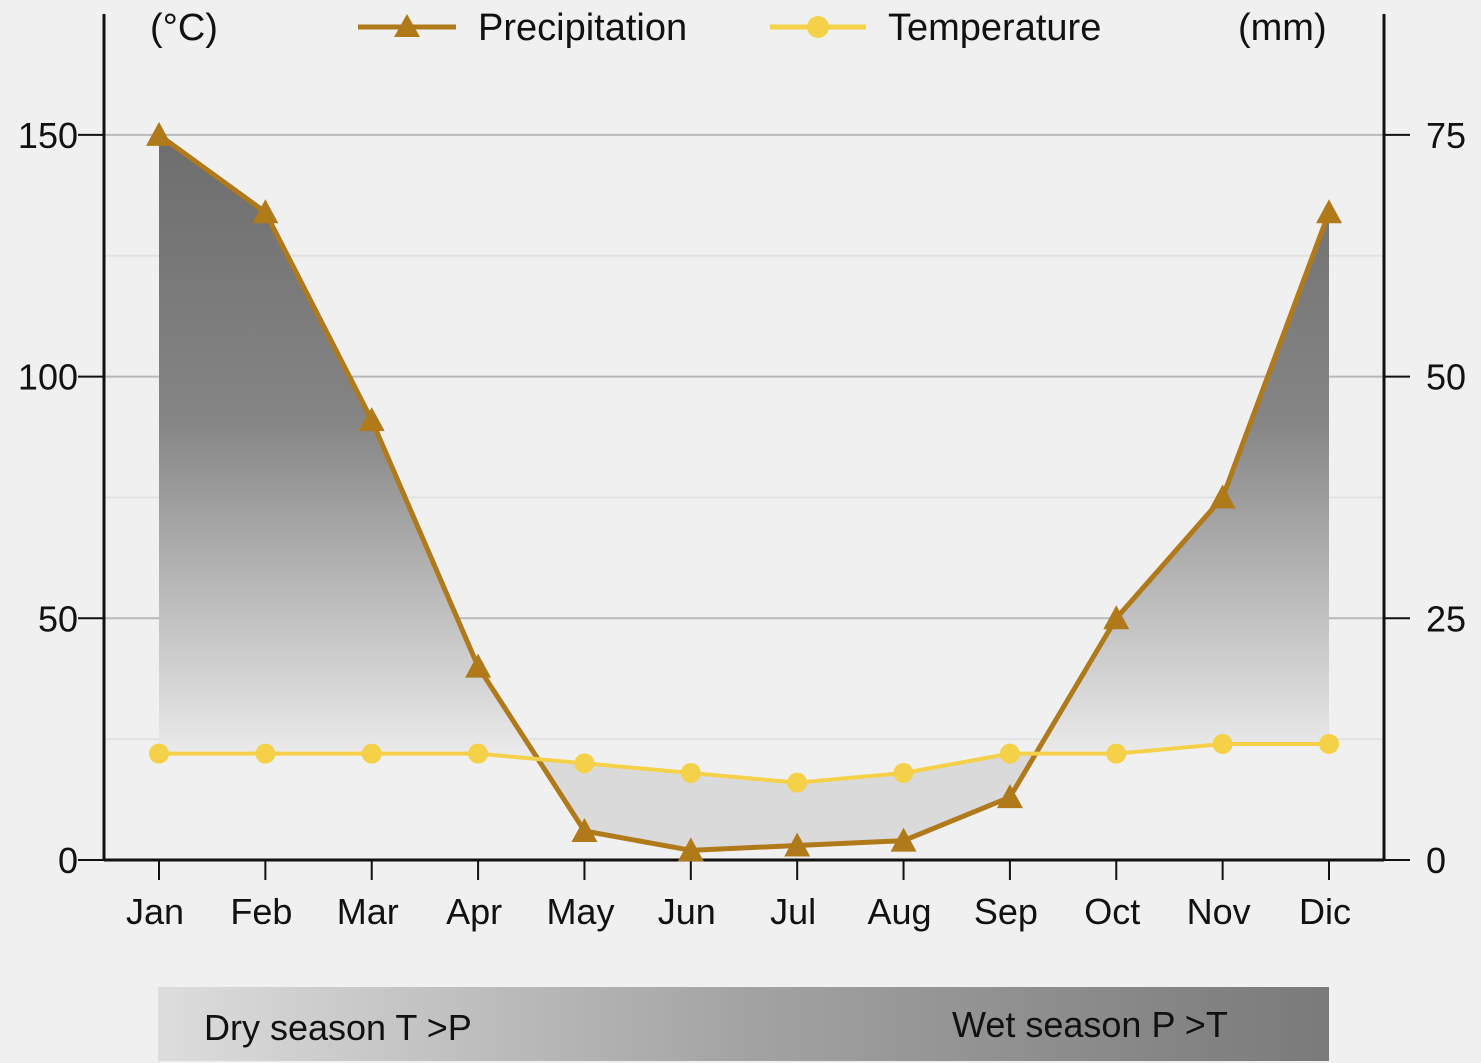 The image size is (1481, 1063). I want to click on x-tick-label: Oct, so click(1112, 911).